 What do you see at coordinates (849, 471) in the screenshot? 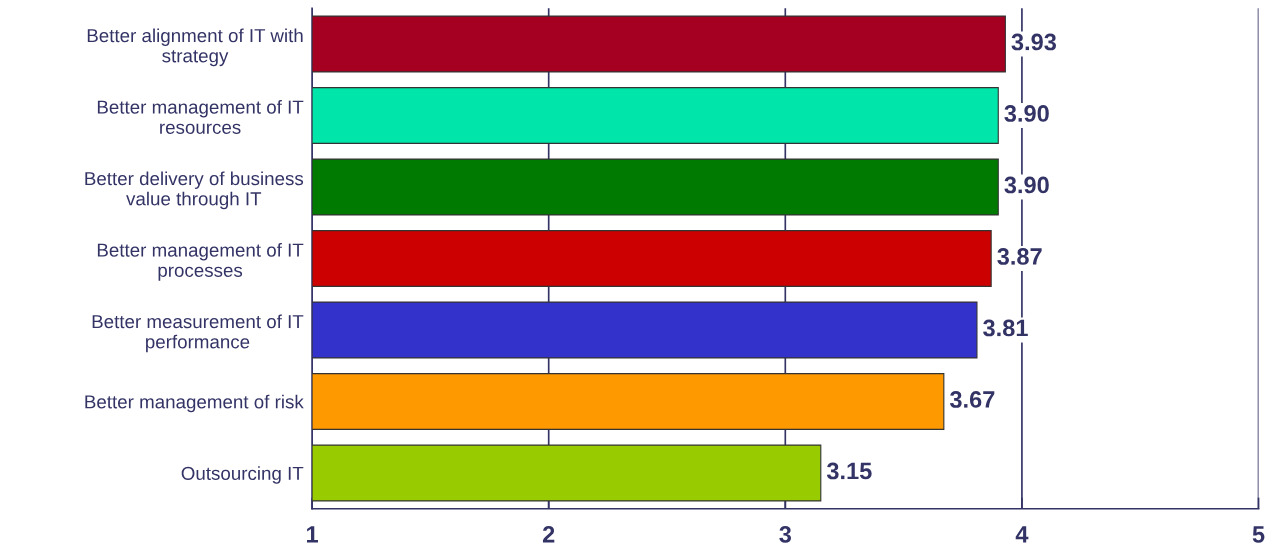
I see `data-label: 3.15` at bounding box center [849, 471].